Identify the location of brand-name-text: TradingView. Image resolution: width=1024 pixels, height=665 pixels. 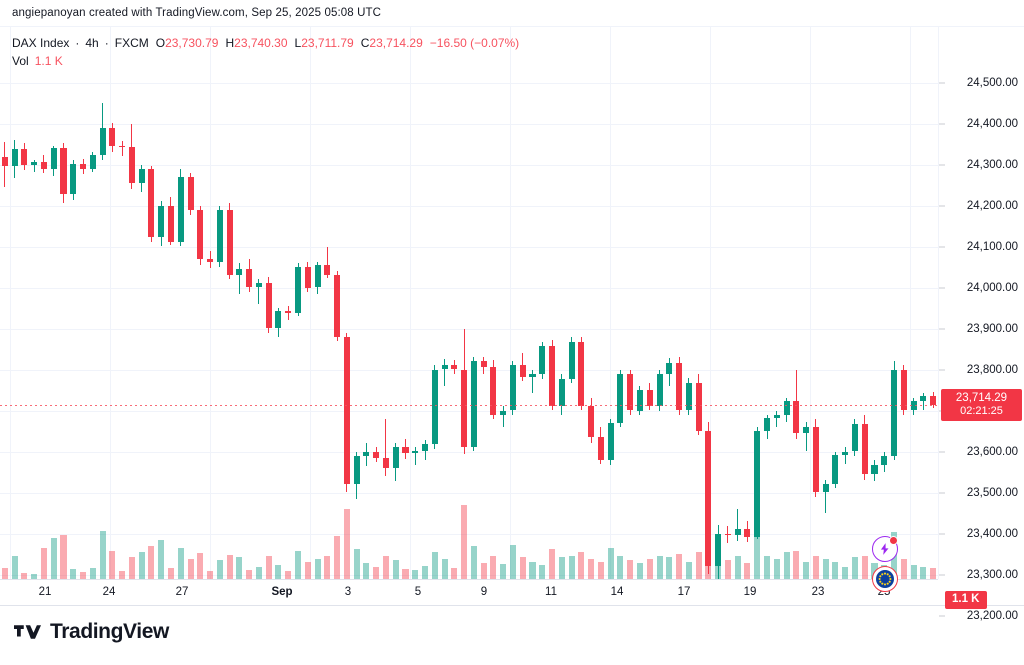
(109, 631).